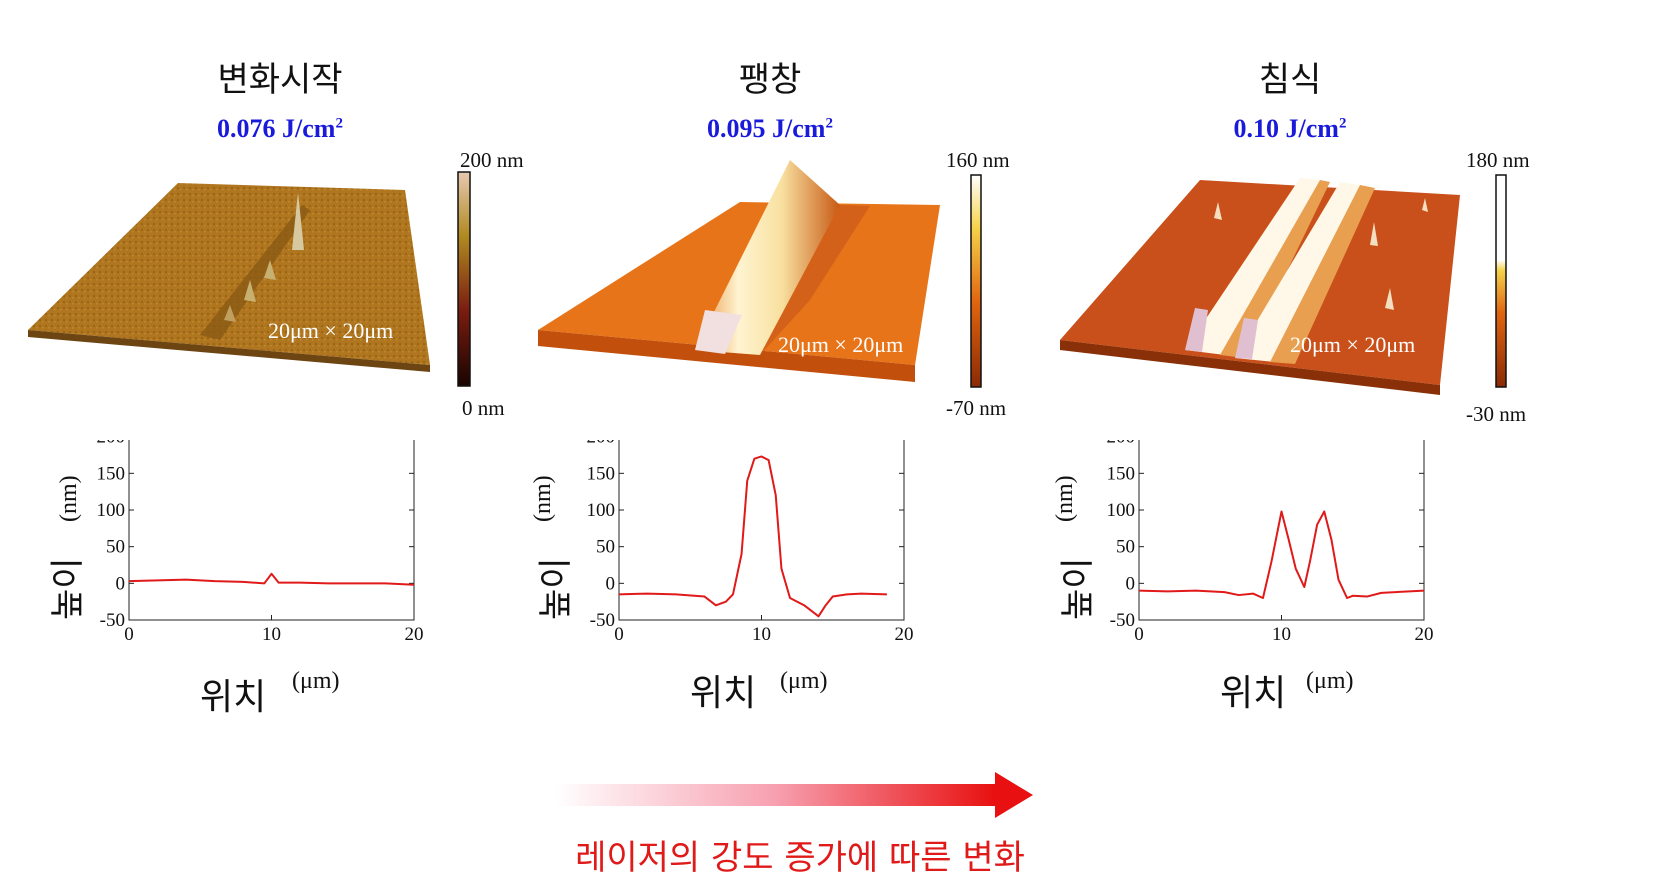  What do you see at coordinates (483, 408) in the screenshot?
I see `colorbar-min: 0 nm` at bounding box center [483, 408].